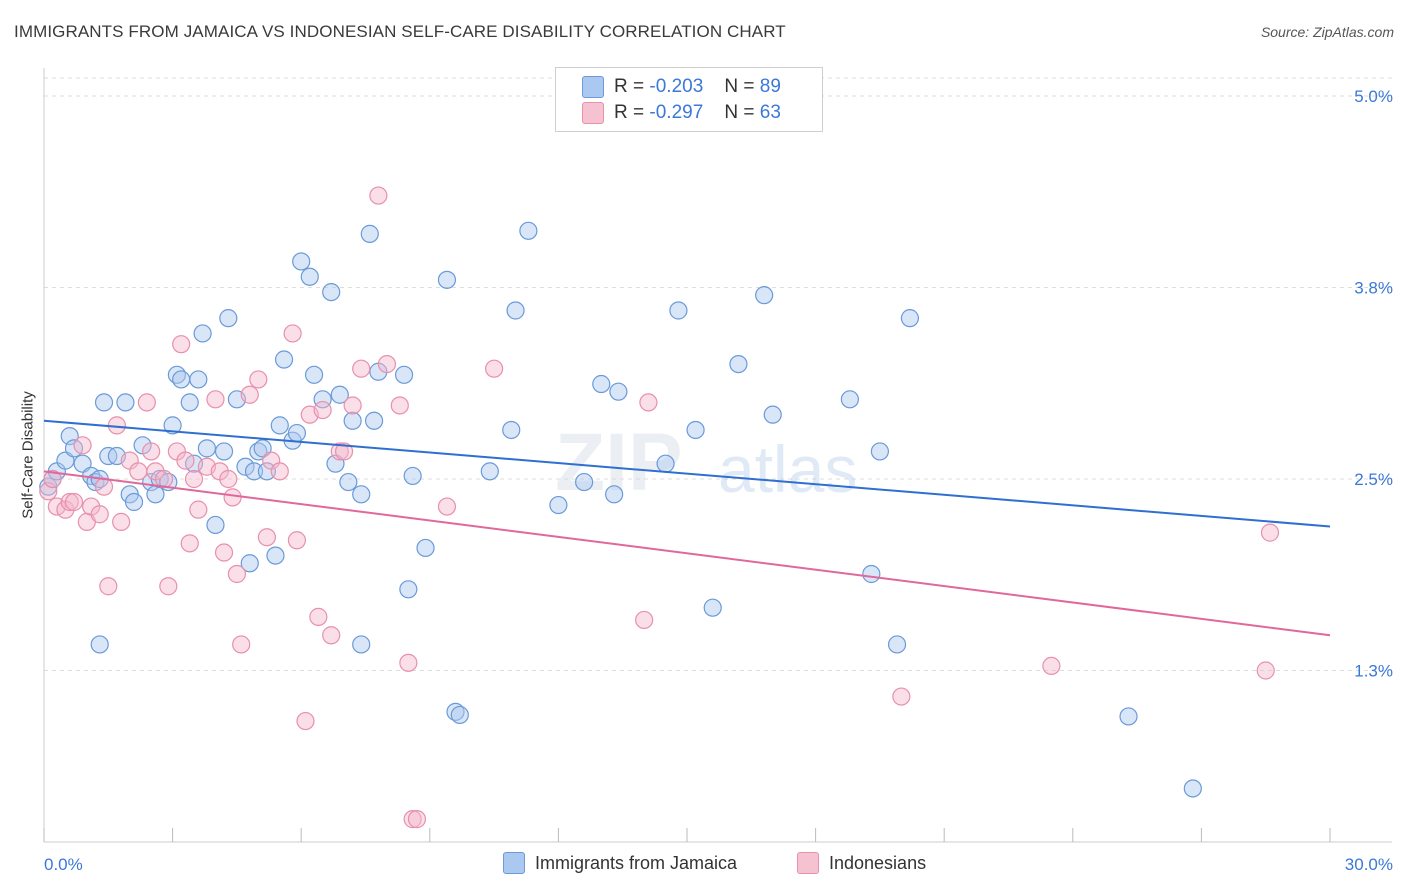 Image resolution: width=1406 pixels, height=892 pixels. What do you see at coordinates (808, 863) in the screenshot?
I see `legend-swatch-indonesians` at bounding box center [808, 863].